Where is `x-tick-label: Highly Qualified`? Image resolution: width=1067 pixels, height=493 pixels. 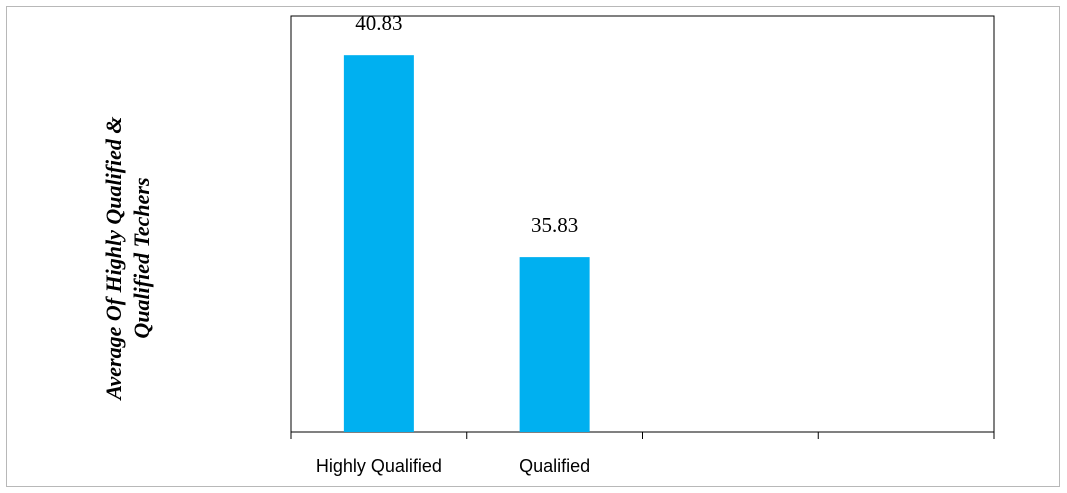 x-tick-label: Highly Qualified is located at coordinates (379, 466).